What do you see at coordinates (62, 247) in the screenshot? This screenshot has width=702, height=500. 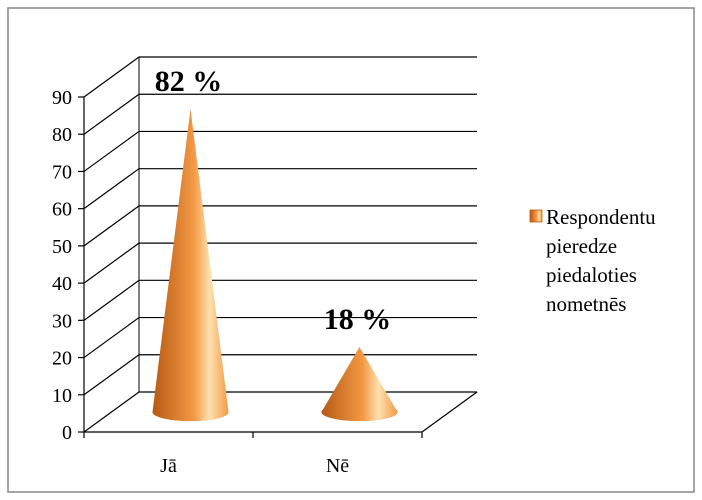 I see `y-tick-label: 50` at bounding box center [62, 247].